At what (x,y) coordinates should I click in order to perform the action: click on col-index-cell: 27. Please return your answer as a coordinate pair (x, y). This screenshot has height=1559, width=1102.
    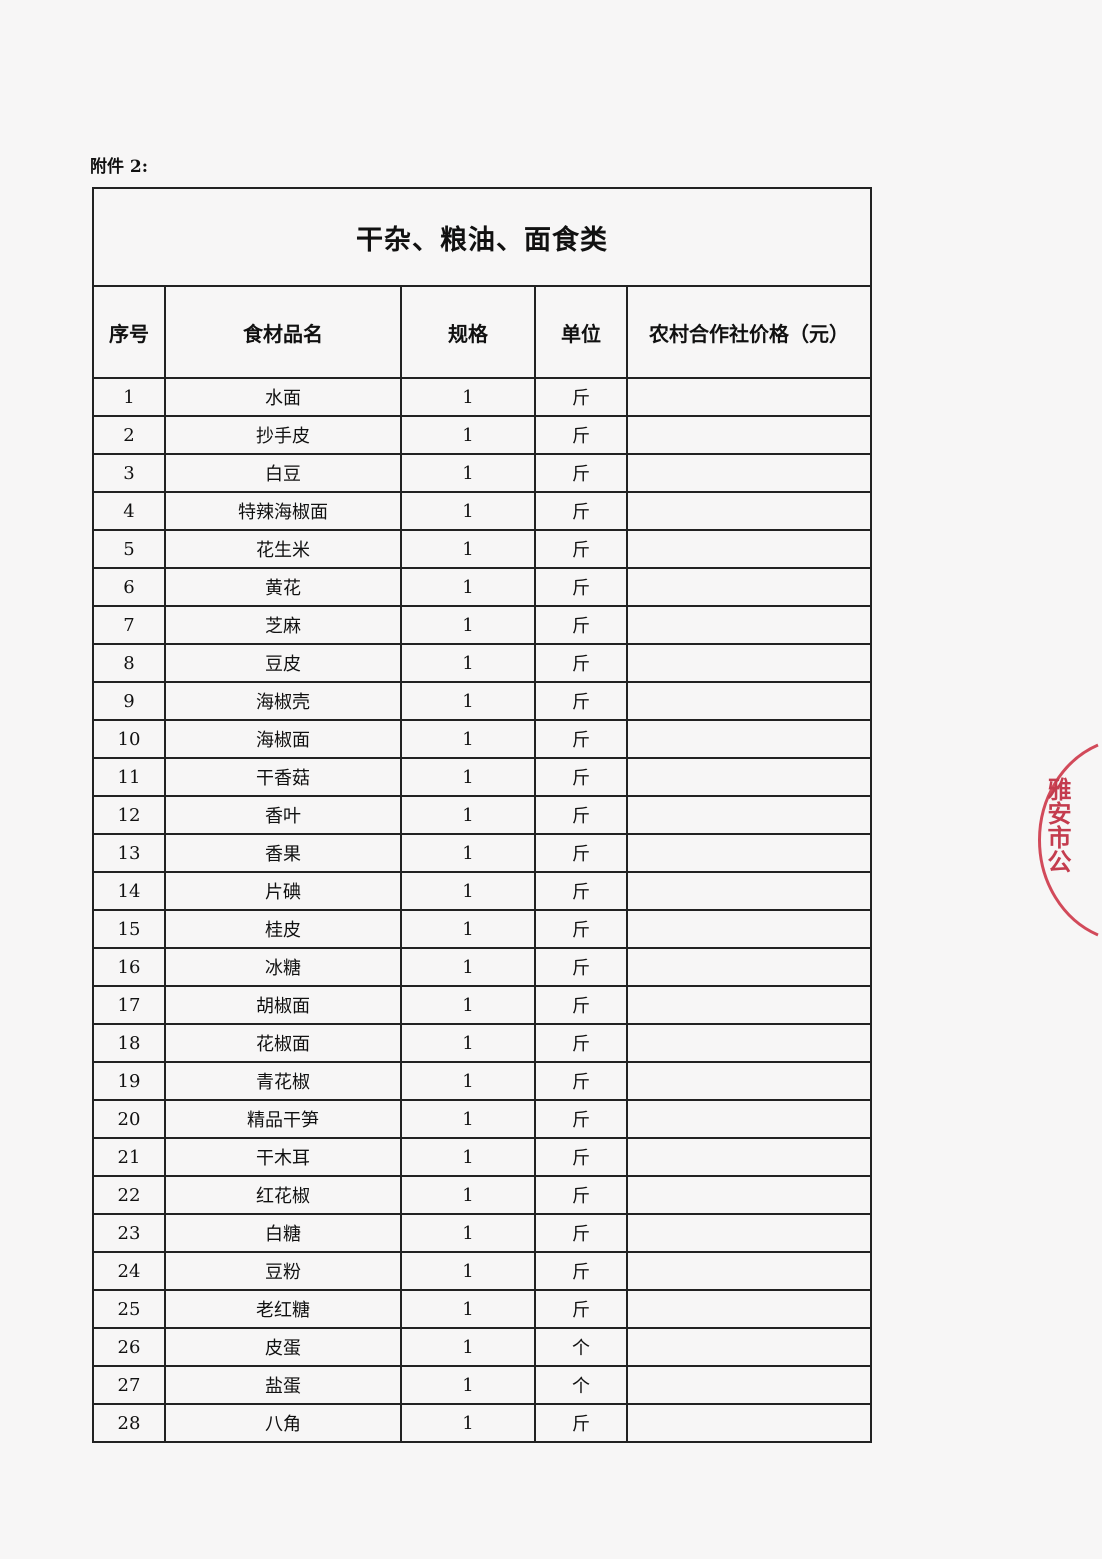
    Looking at the image, I should click on (129, 1385).